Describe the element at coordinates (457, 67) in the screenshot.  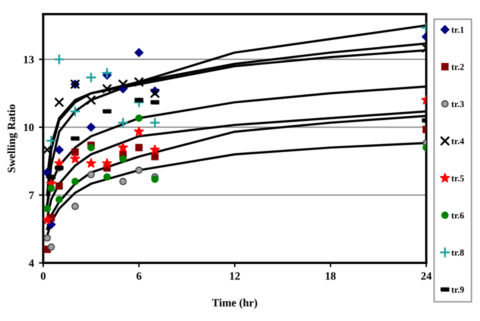
I see `legend-label: tr.2` at that location.